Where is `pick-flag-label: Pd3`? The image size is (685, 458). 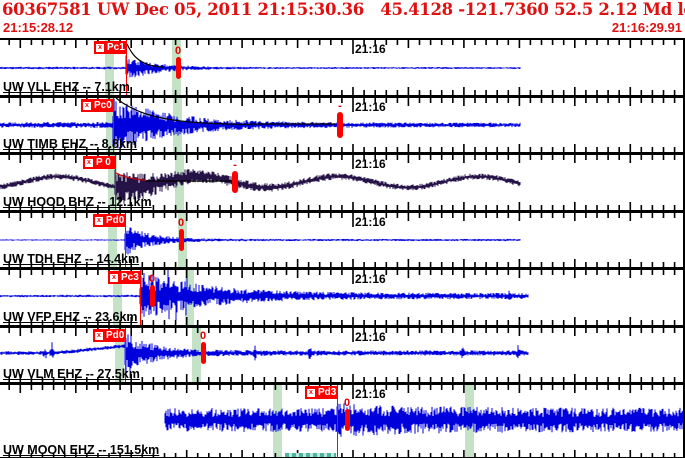
pick-flag-label: Pd3 is located at coordinates (327, 392).